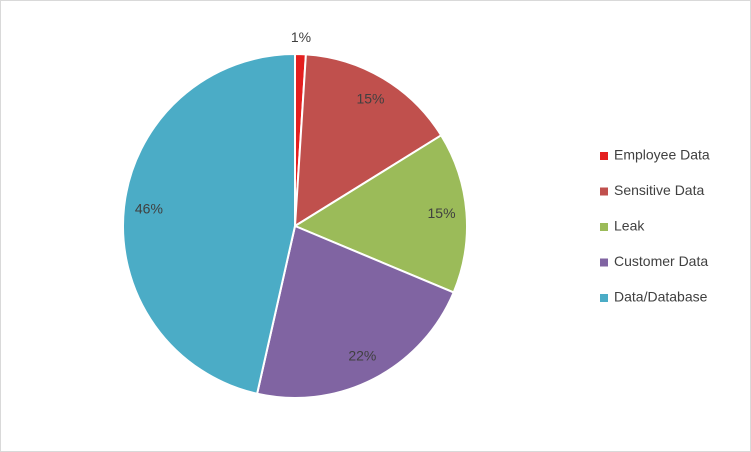 The image size is (751, 452). What do you see at coordinates (659, 190) in the screenshot?
I see `legend-label: Sensitive Data` at bounding box center [659, 190].